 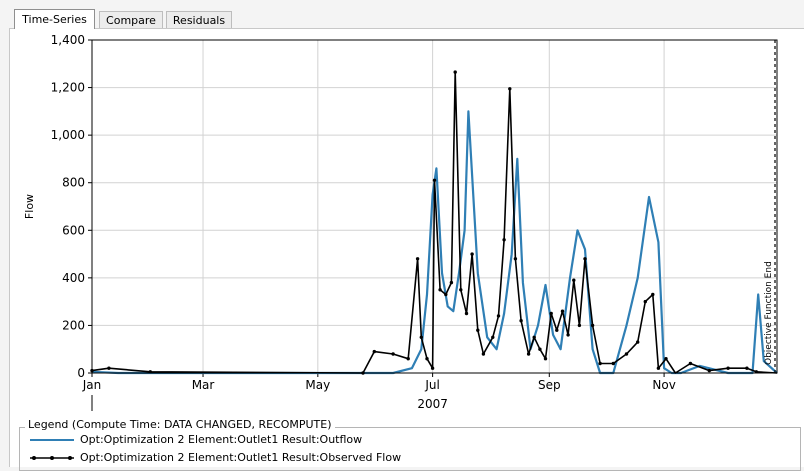 What do you see at coordinates (131, 19) in the screenshot?
I see `tab-compare: Compare` at bounding box center [131, 19].